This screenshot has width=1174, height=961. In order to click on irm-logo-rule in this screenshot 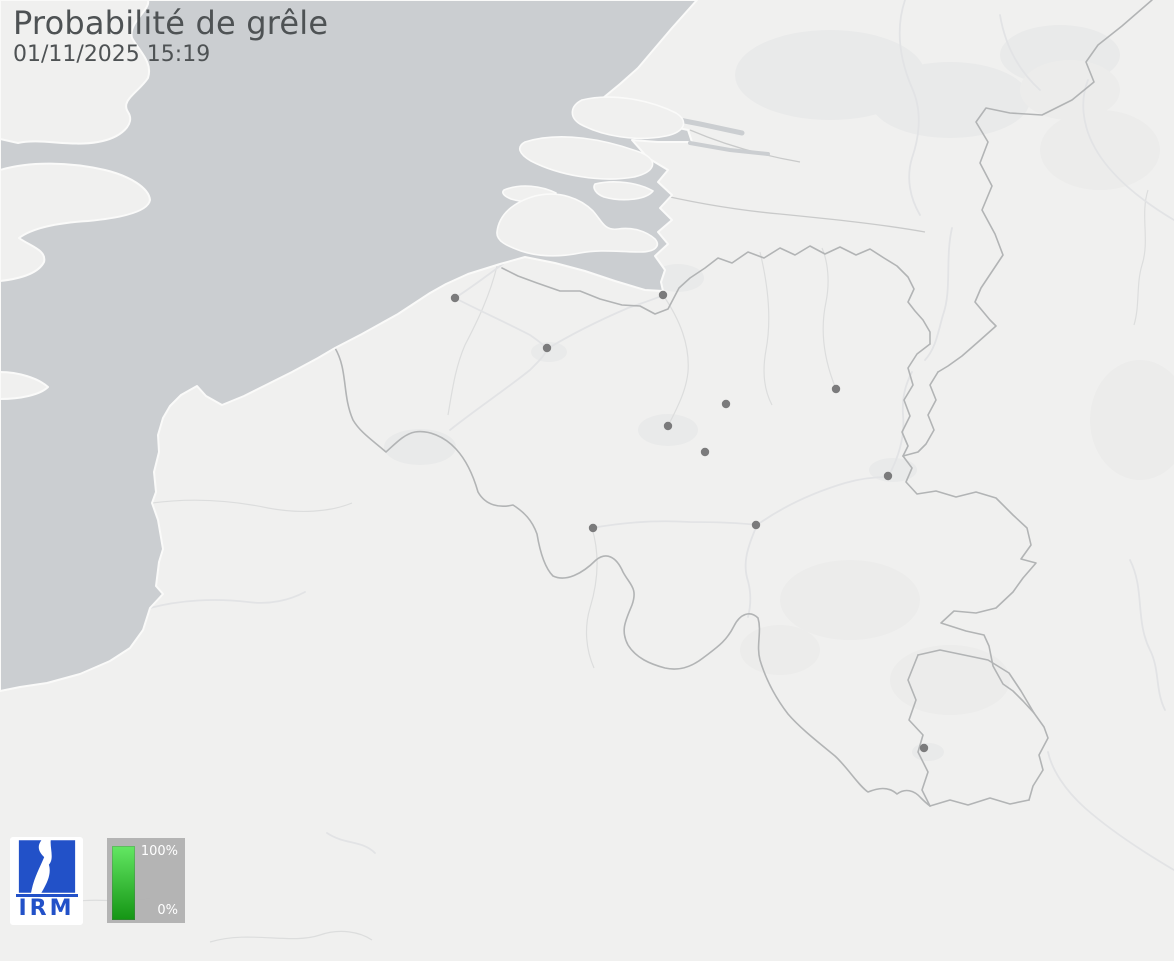, I will do `click(46, 895)`.